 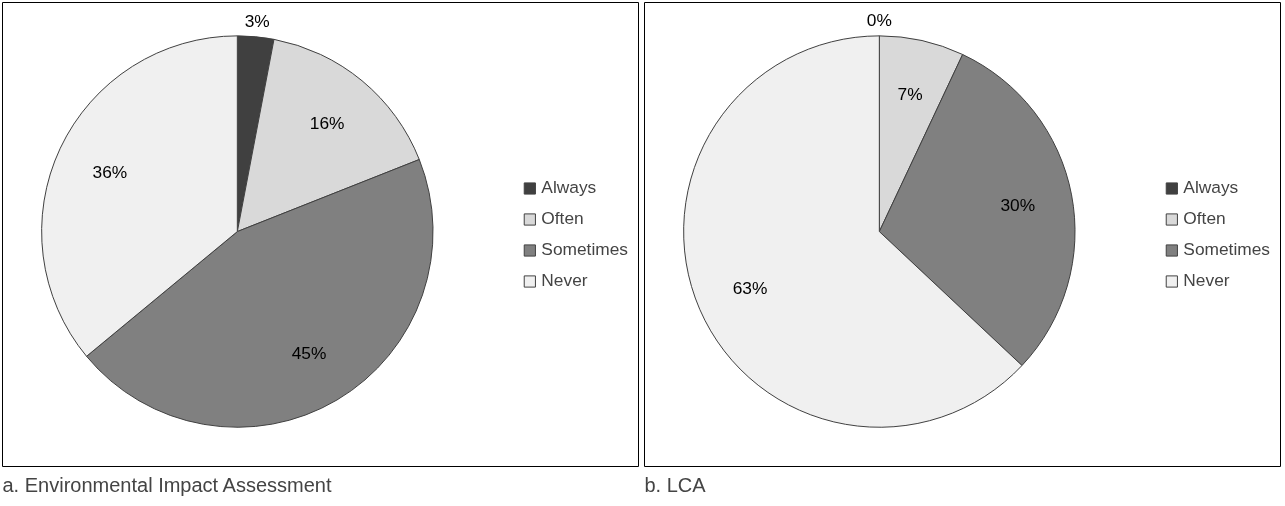 I want to click on data-label: 36%, so click(x=110, y=171).